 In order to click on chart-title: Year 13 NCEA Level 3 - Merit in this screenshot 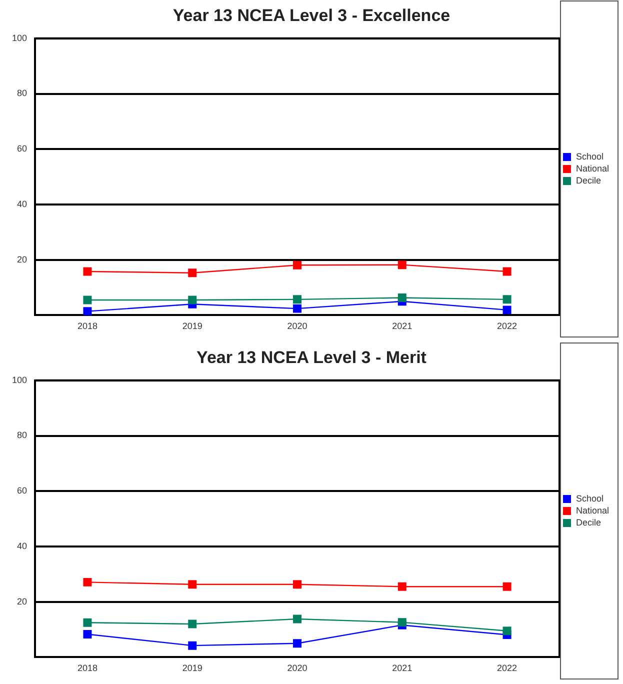, I will do `click(311, 357)`.